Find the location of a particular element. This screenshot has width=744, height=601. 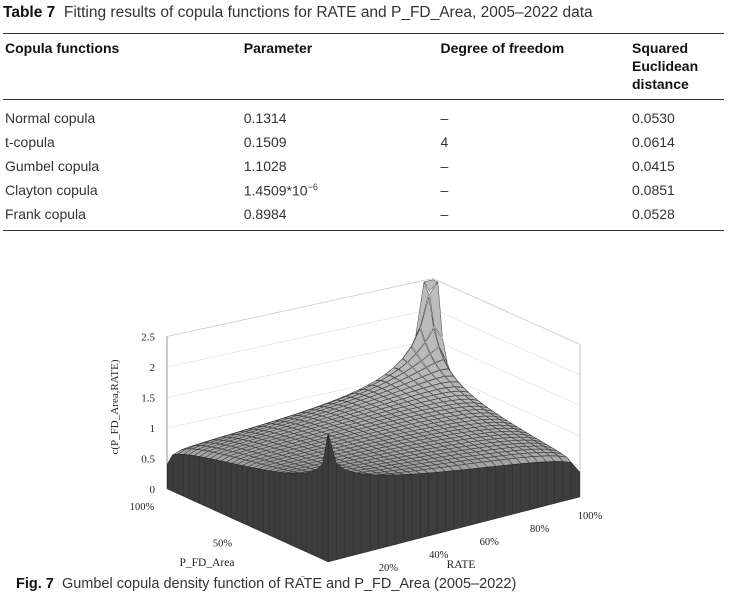

table-row: Gumbel copula 1.1028 – 0.0415 is located at coordinates (363, 166).